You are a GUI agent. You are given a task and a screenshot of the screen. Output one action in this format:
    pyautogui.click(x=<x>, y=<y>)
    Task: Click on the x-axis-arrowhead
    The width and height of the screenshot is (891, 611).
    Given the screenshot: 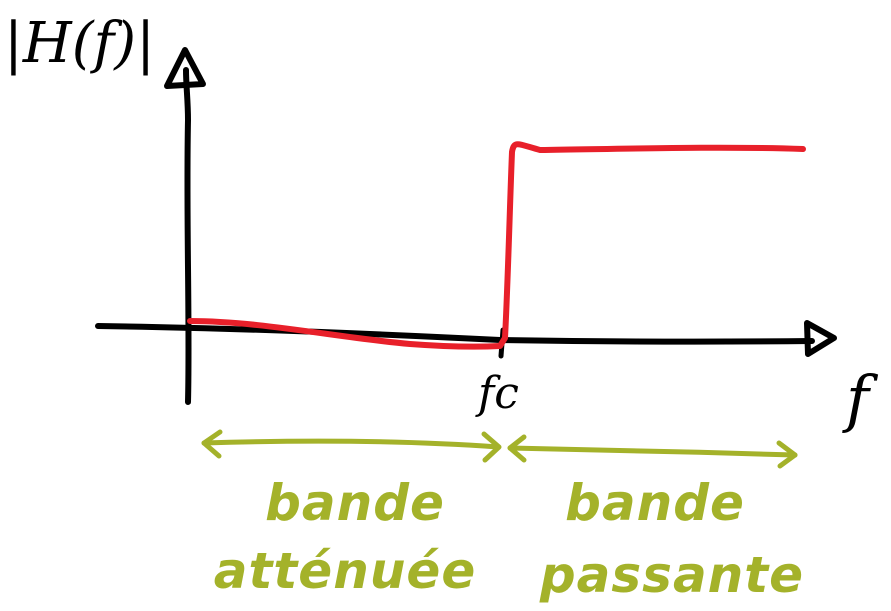 What is the action you would take?
    pyautogui.click(x=820, y=338)
    